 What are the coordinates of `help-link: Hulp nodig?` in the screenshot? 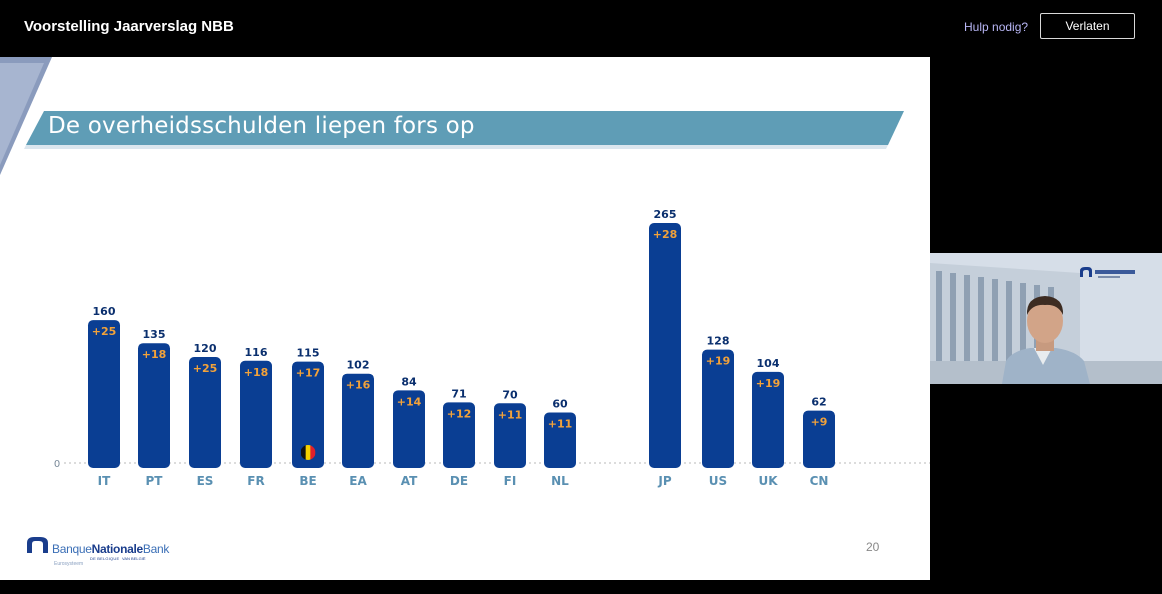 It's located at (996, 27).